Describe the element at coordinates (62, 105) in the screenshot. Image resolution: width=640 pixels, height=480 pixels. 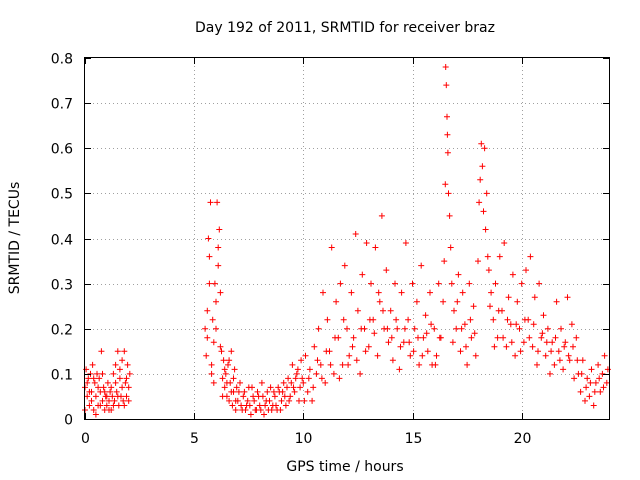
I see `y-tick-label: 0.7` at that location.